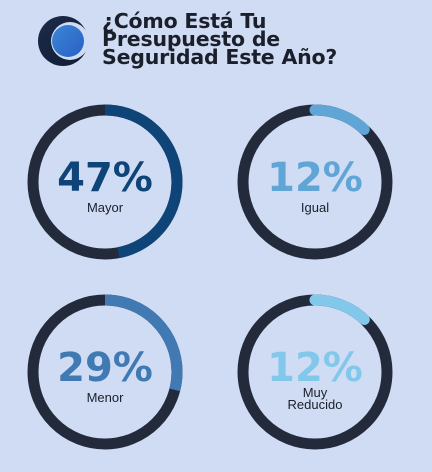 The width and height of the screenshot is (432, 472). What do you see at coordinates (63, 41) in the screenshot?
I see `crescent-logo-icon` at bounding box center [63, 41].